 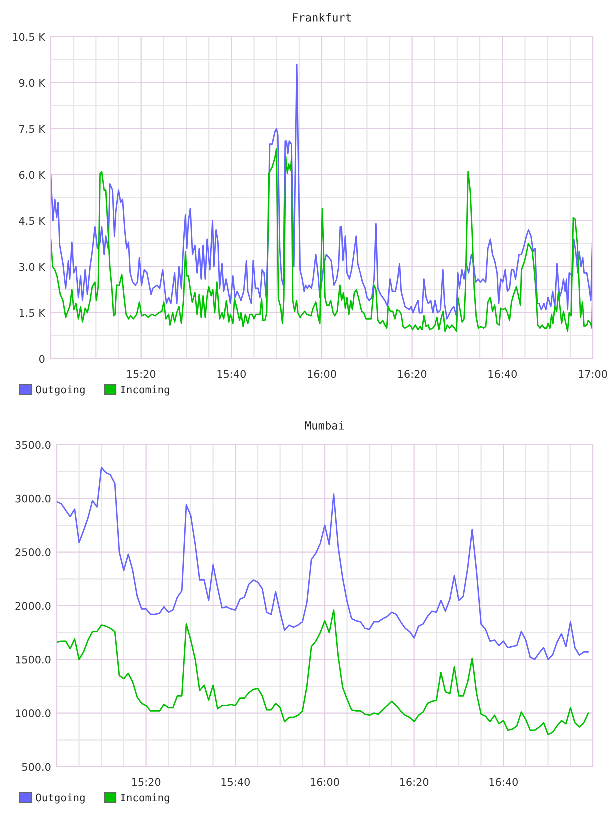 What do you see at coordinates (36, 767) in the screenshot?
I see `y-tick-label: 500.0` at bounding box center [36, 767].